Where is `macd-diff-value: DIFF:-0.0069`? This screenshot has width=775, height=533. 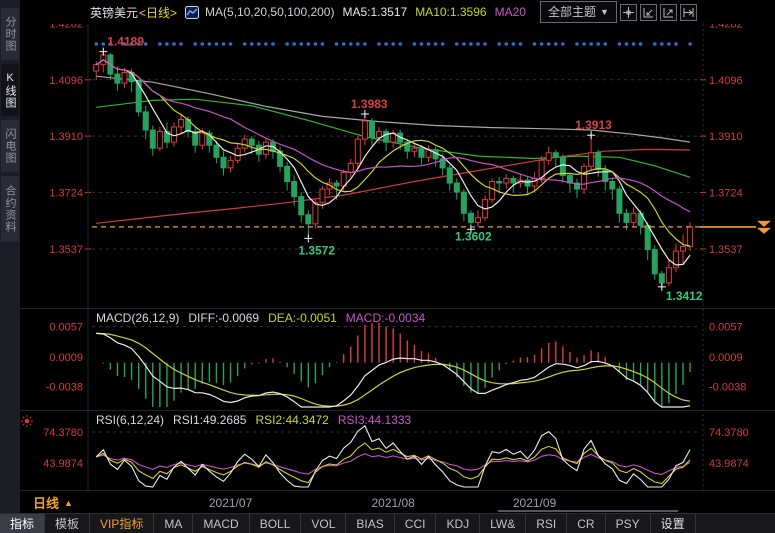
macd-diff-value: DIFF:-0.0069 is located at coordinates (224, 318).